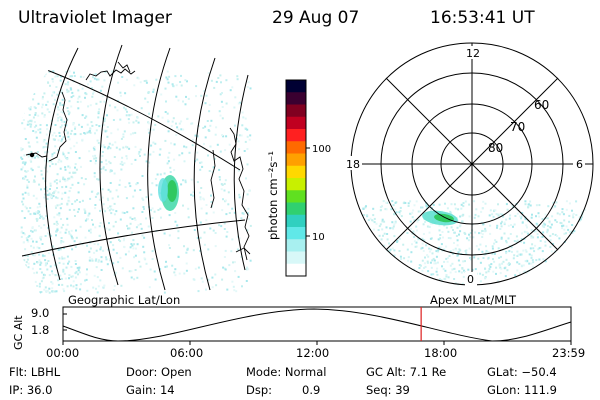  I want to click on colorbar-unit-label: photon cm⁻²s⁻¹, so click(273, 195).